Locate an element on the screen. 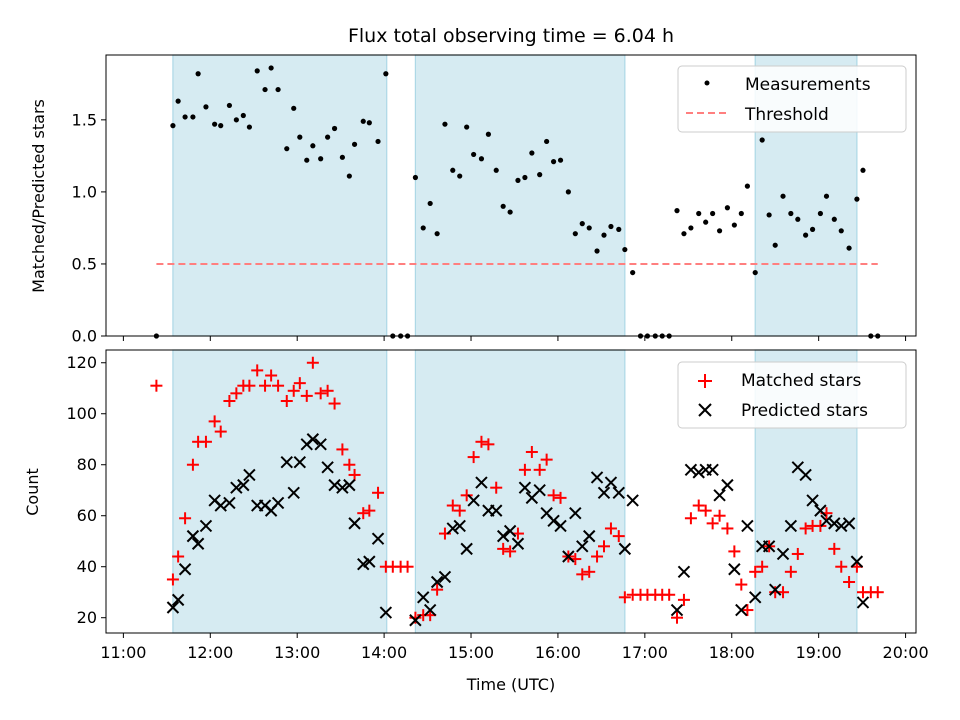 This screenshot has width=960, height=720. top-shade-band is located at coordinates (520, 195).